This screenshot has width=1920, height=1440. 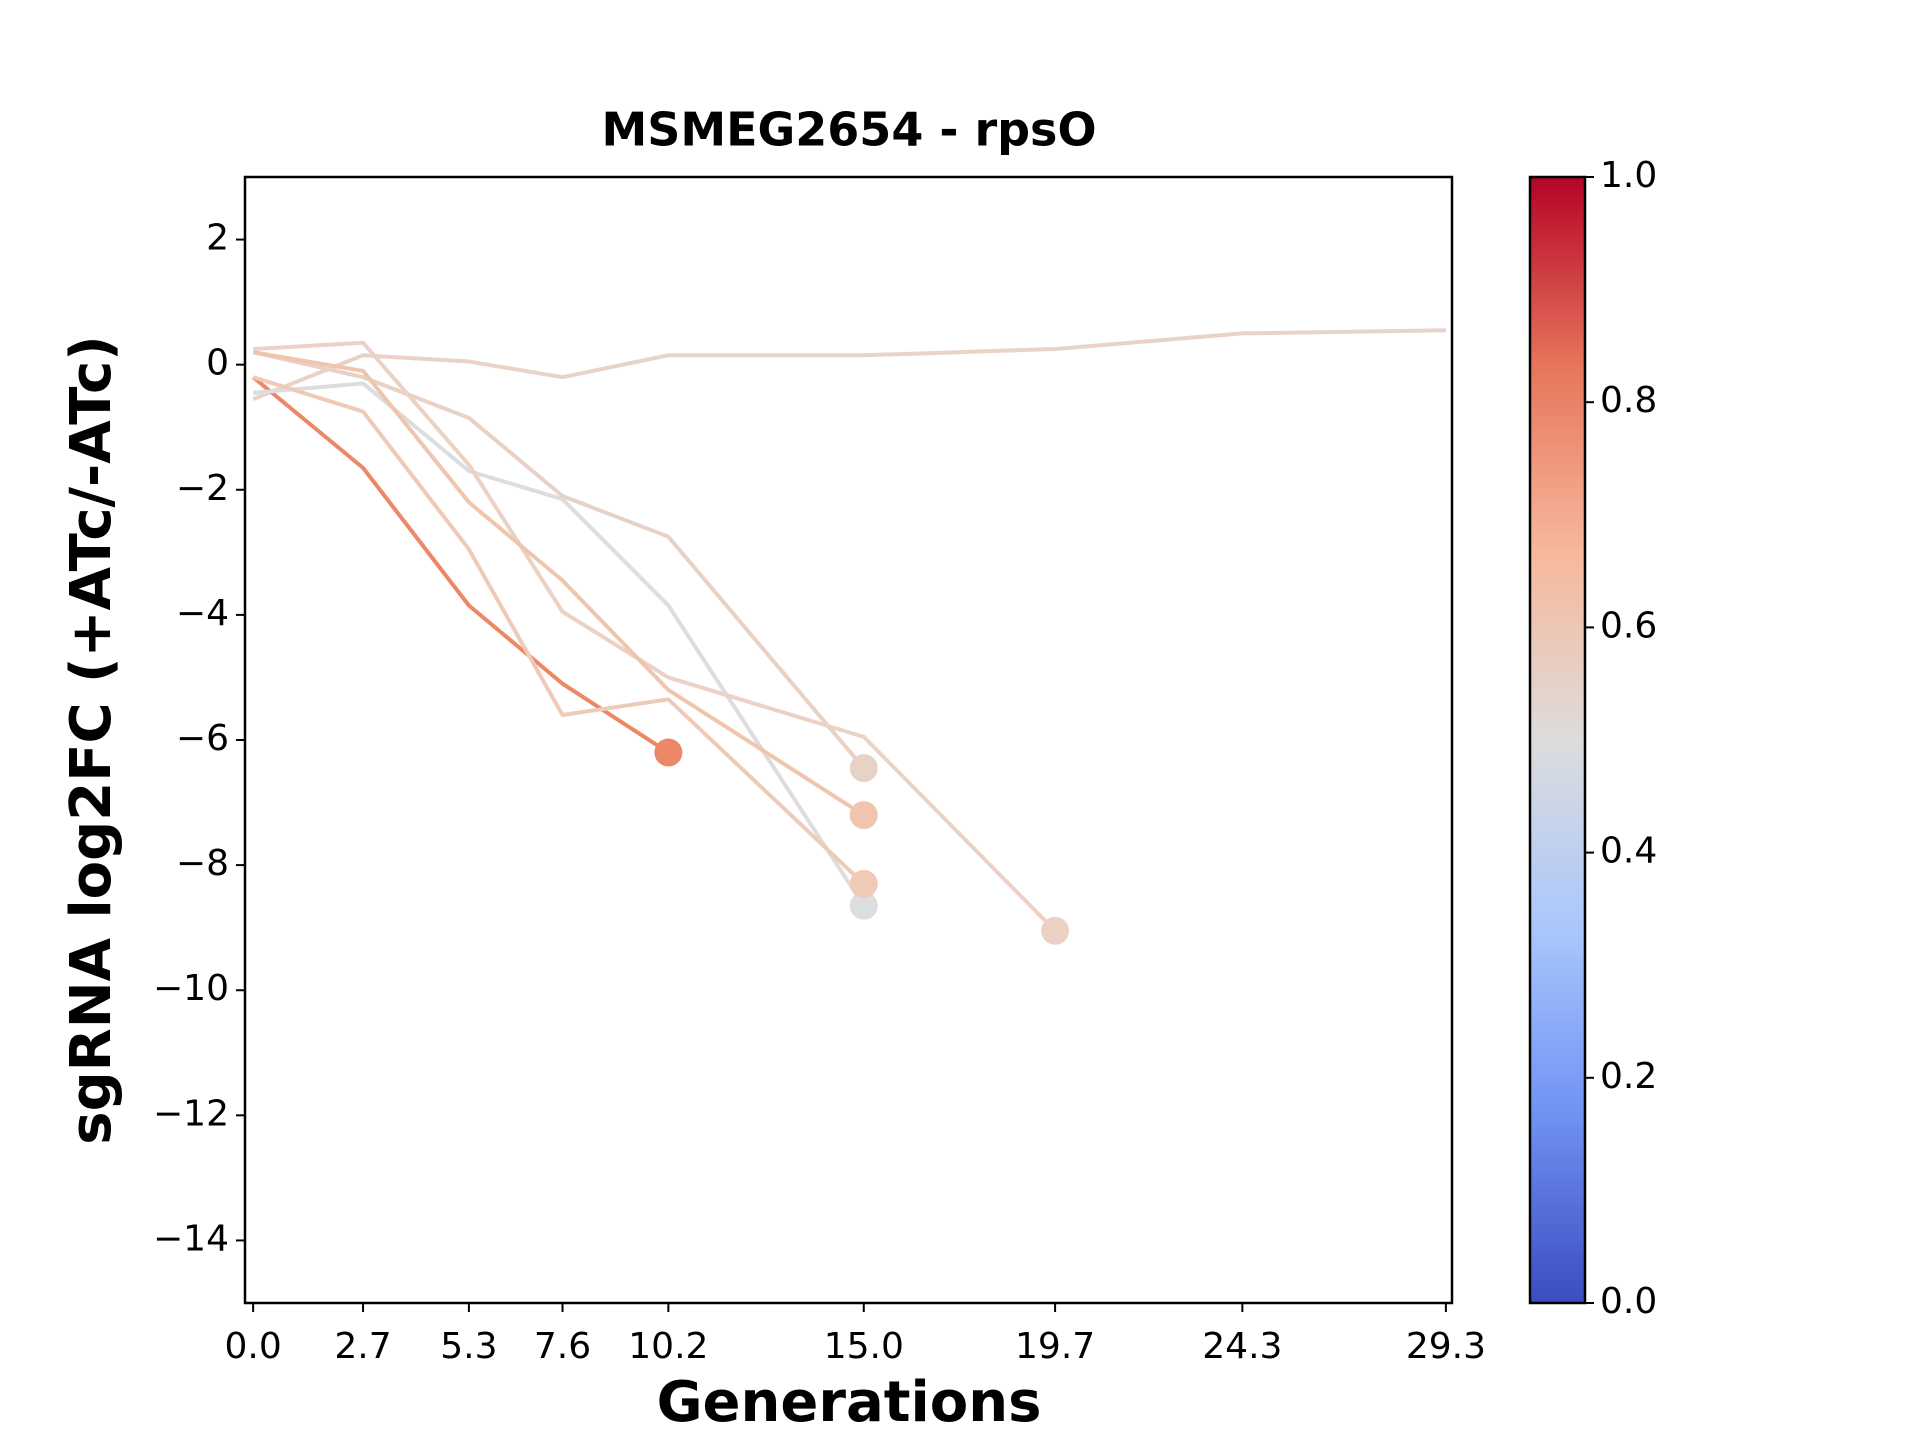 What do you see at coordinates (191, 988) in the screenshot?
I see `y-tick-label: −10` at bounding box center [191, 988].